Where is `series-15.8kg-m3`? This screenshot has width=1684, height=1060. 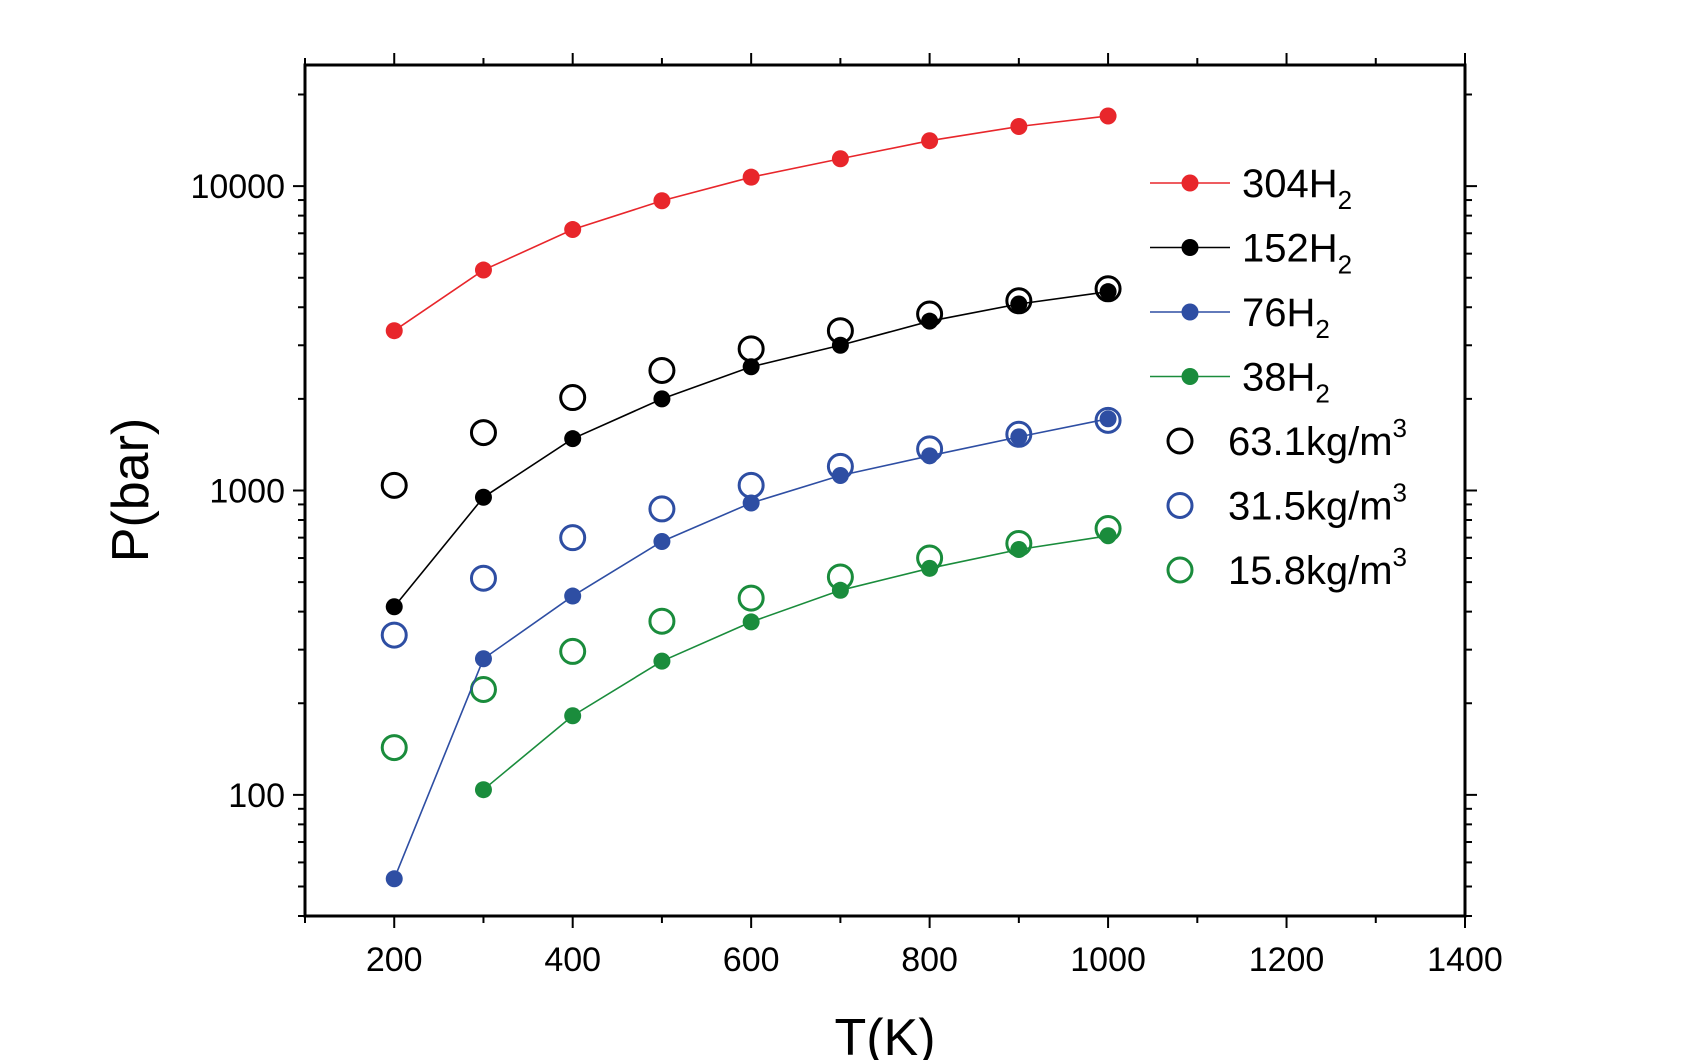 series-15.8kg-m3 is located at coordinates (751, 638).